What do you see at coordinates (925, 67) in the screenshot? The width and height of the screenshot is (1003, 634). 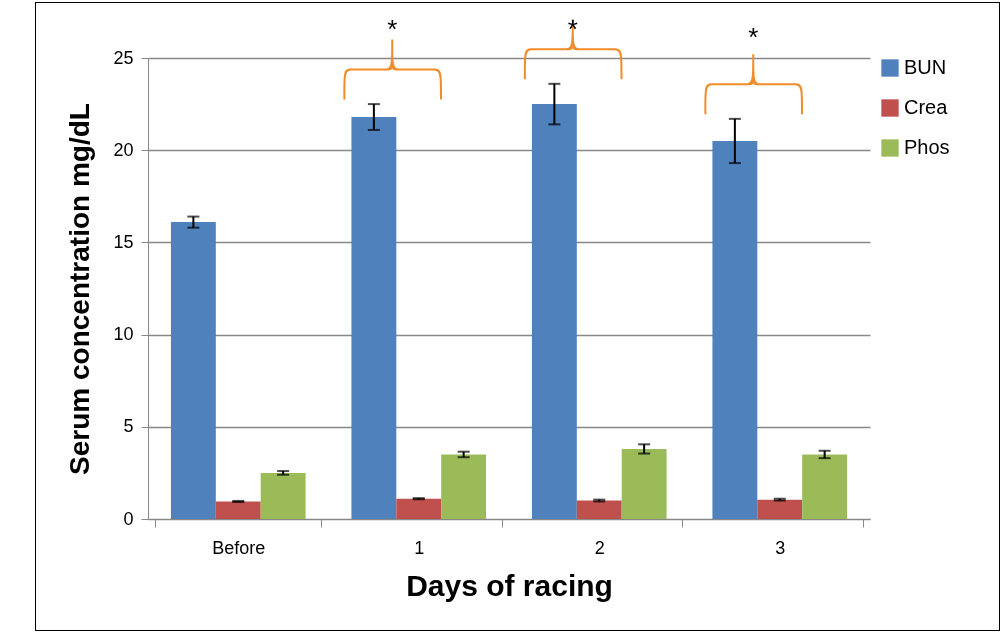 I see `legend-label: BUN` at bounding box center [925, 67].